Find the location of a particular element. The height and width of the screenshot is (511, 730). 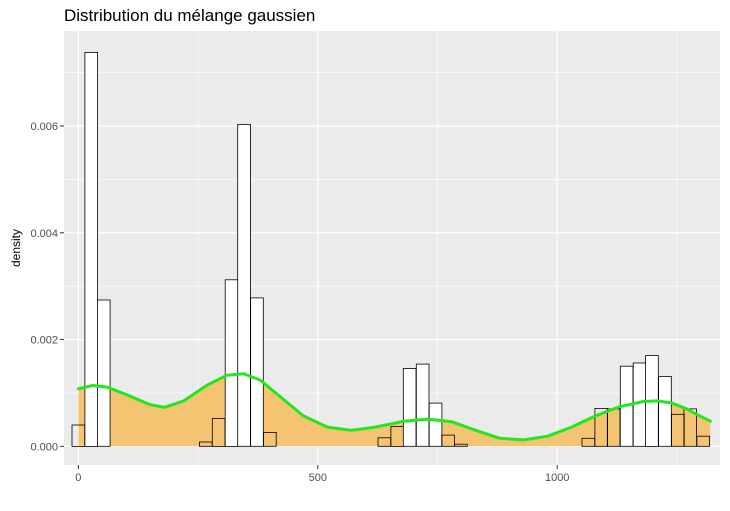

density-line-layer is located at coordinates (394, 407).